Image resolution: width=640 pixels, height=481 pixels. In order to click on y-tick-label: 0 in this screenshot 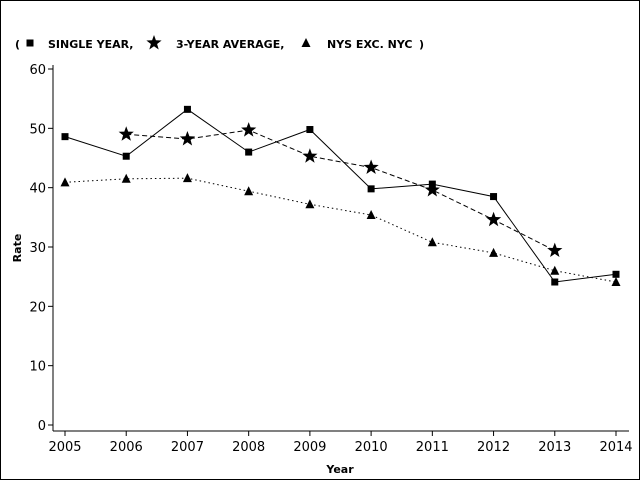, I will do `click(42, 426)`.